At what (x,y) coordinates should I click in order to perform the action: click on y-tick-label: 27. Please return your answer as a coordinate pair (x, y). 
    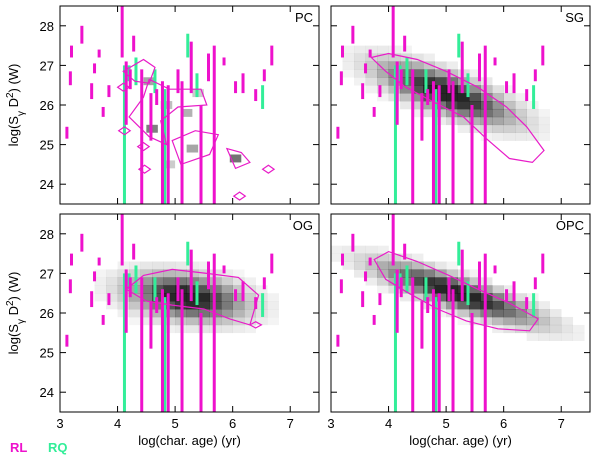
    Looking at the image, I should click on (47, 65).